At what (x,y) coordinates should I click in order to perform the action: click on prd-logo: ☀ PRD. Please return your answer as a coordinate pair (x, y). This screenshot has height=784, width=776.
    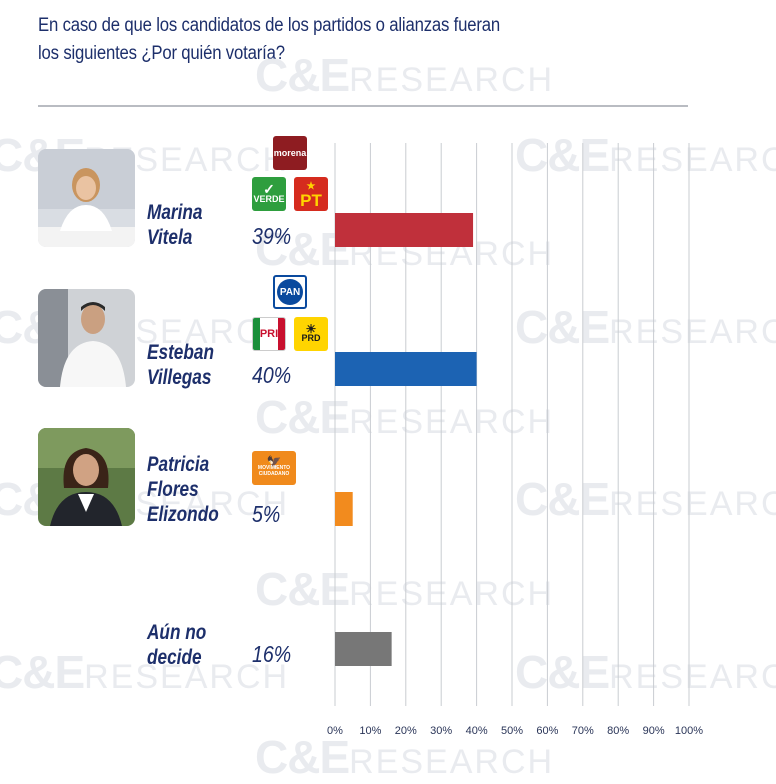
    Looking at the image, I should click on (311, 334).